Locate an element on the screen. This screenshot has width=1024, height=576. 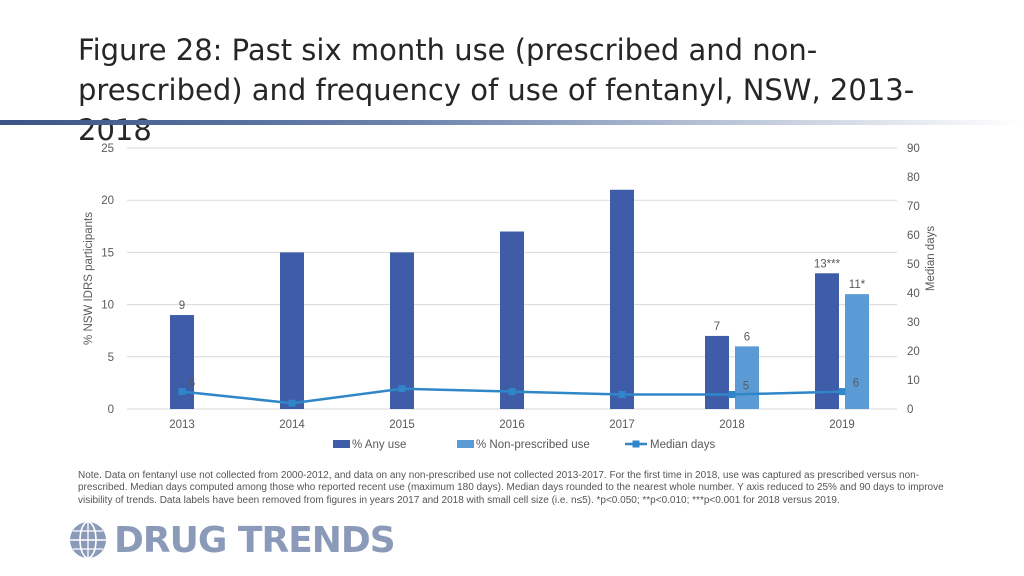
y2-tick-label: 80 is located at coordinates (913, 178).